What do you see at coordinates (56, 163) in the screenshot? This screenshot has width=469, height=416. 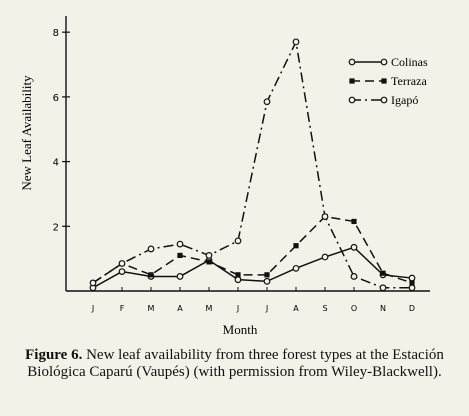 I see `y-tick-label: 4` at bounding box center [56, 163].